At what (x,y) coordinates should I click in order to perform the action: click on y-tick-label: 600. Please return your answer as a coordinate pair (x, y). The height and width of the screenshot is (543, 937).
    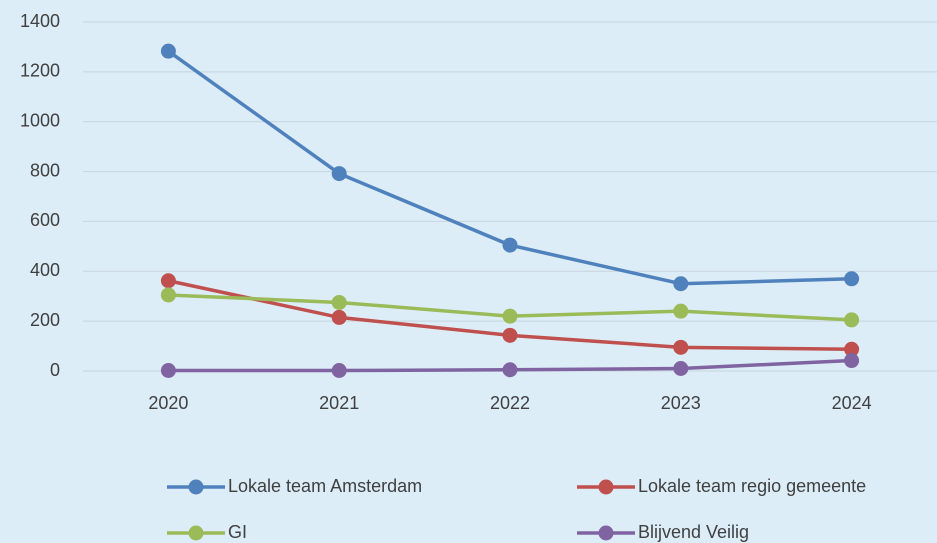
    Looking at the image, I should click on (45, 220).